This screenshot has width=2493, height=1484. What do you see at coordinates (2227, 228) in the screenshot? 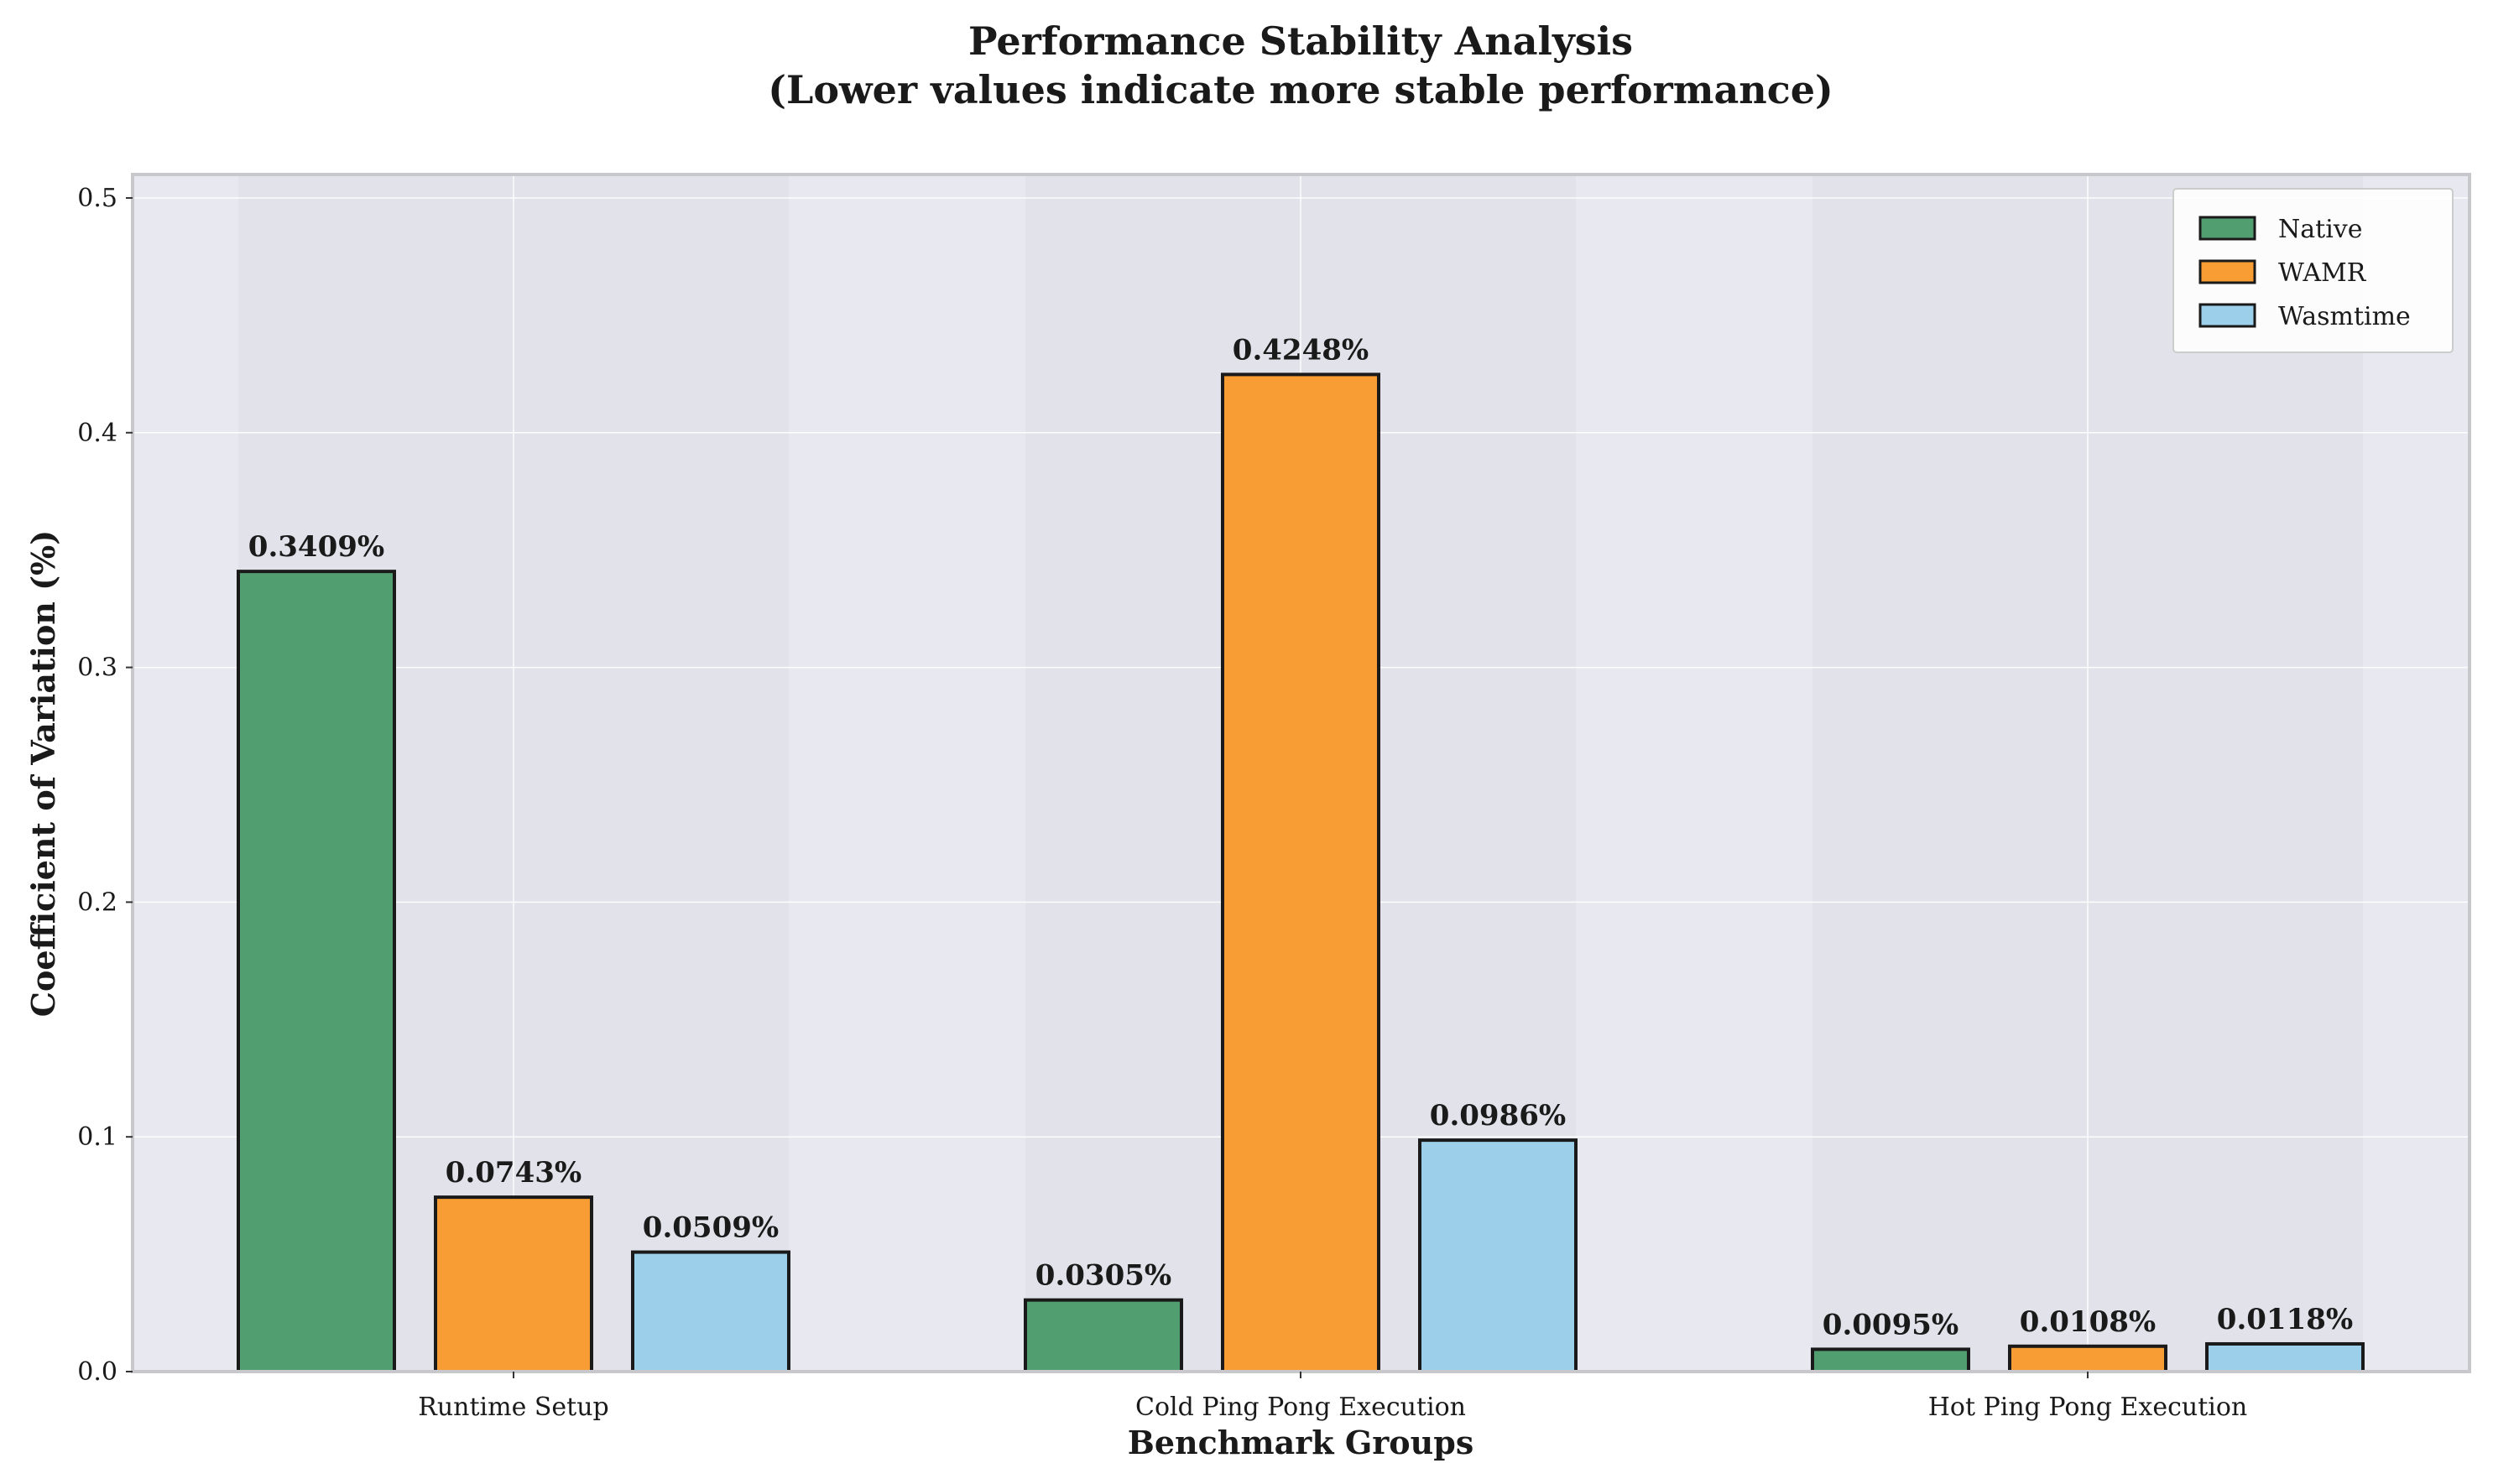
I see `legend-swatch-native` at bounding box center [2227, 228].